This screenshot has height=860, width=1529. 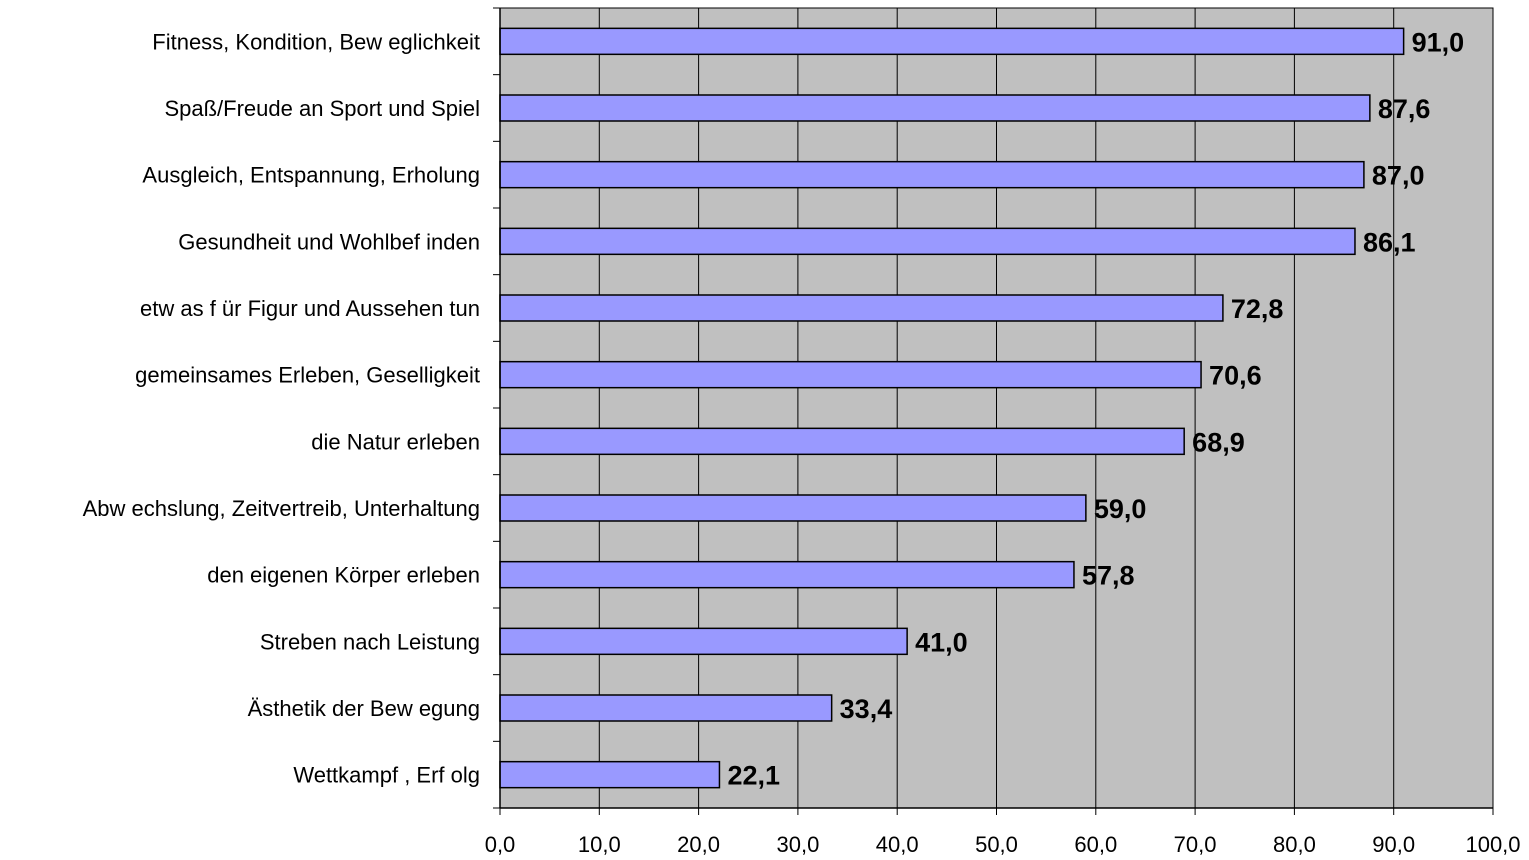 What do you see at coordinates (941, 642) in the screenshot?
I see `data-label: 41,0` at bounding box center [941, 642].